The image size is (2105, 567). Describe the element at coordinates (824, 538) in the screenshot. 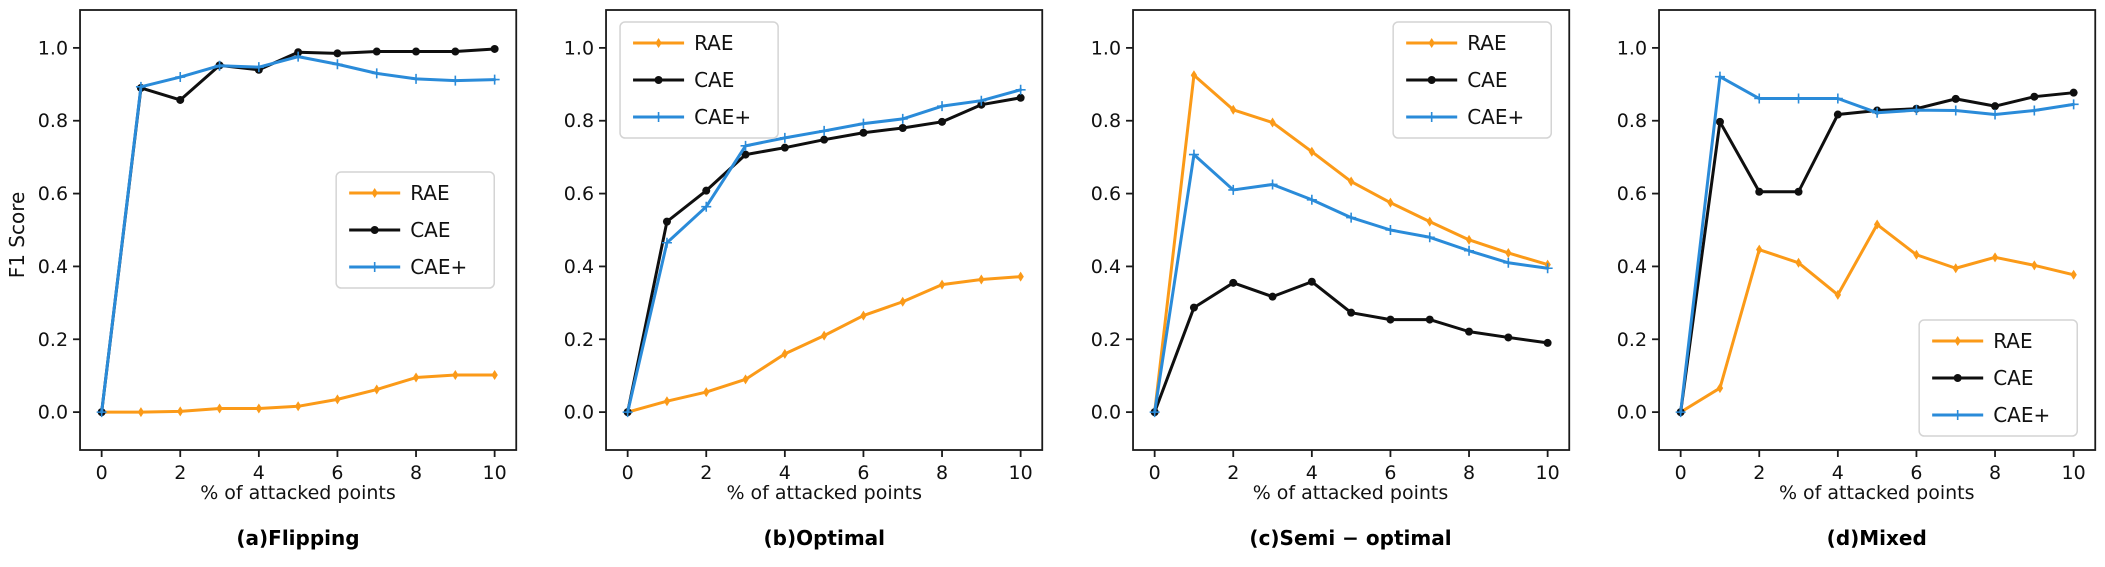

I see `subplot-title: (b)Optimal` at that location.